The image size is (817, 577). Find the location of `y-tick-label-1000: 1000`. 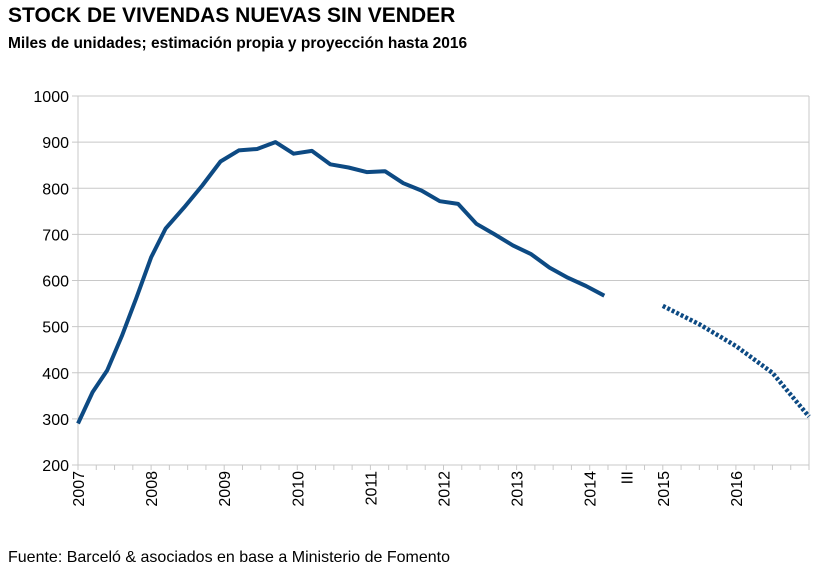

y-tick-label-1000: 1000 is located at coordinates (51, 97).